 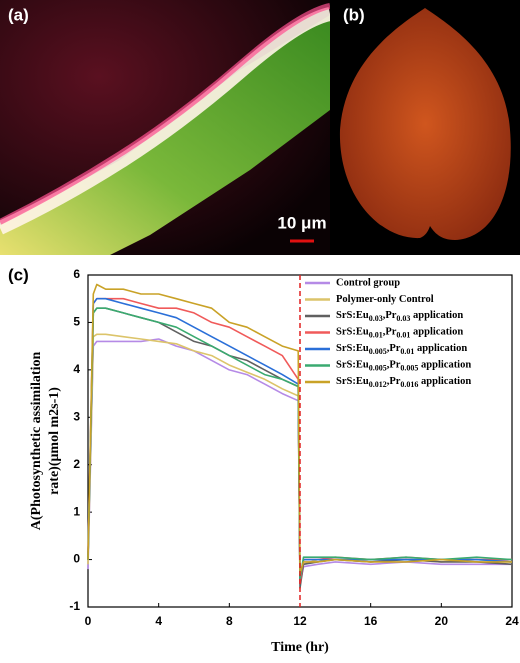 What do you see at coordinates (371, 621) in the screenshot?
I see `x-tick-label: 16` at bounding box center [371, 621].